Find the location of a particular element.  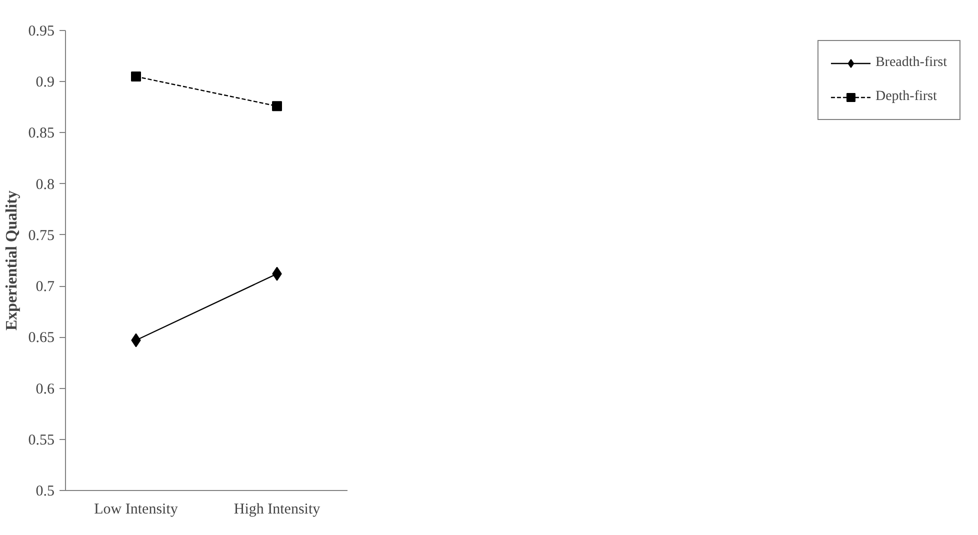

legend-label: Breadth-first is located at coordinates (911, 63).